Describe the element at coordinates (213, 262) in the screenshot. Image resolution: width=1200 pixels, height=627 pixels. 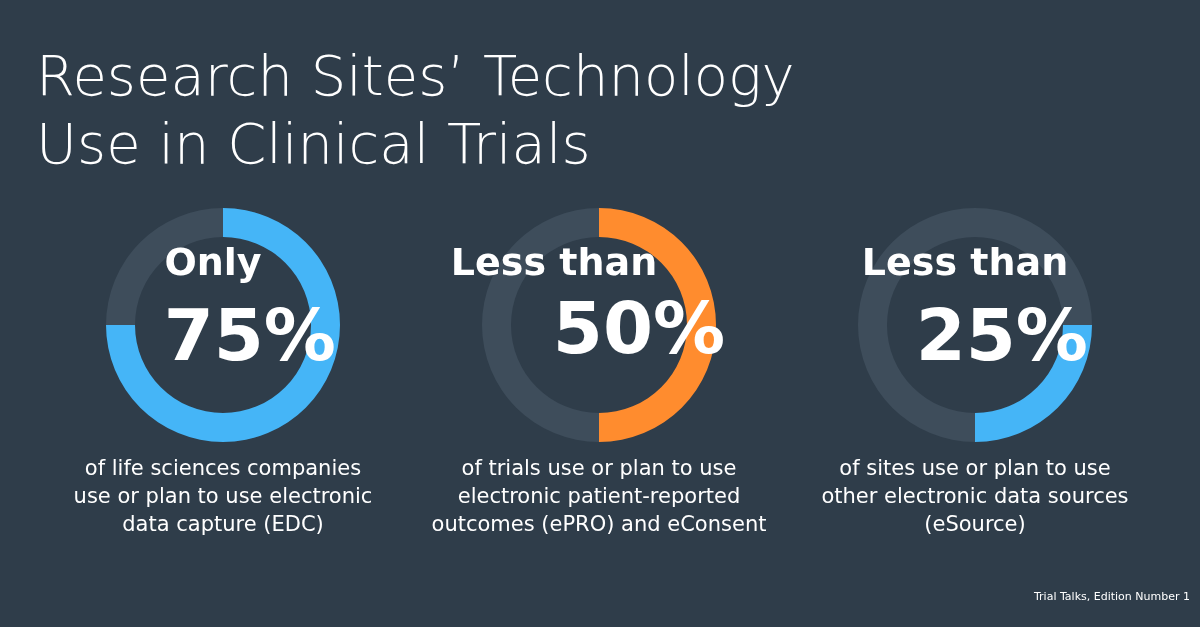
I see `text: Only` at that location.